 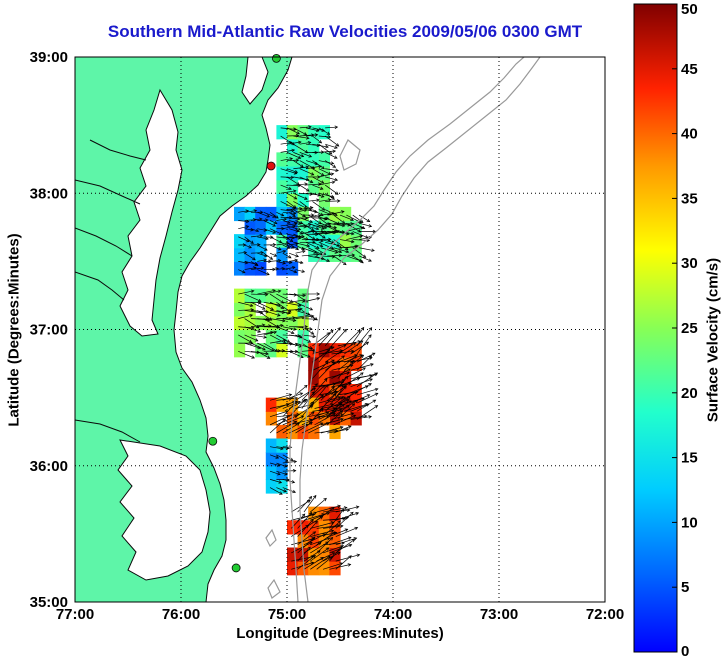 What do you see at coordinates (655, 328) in the screenshot?
I see `colorbar` at bounding box center [655, 328].